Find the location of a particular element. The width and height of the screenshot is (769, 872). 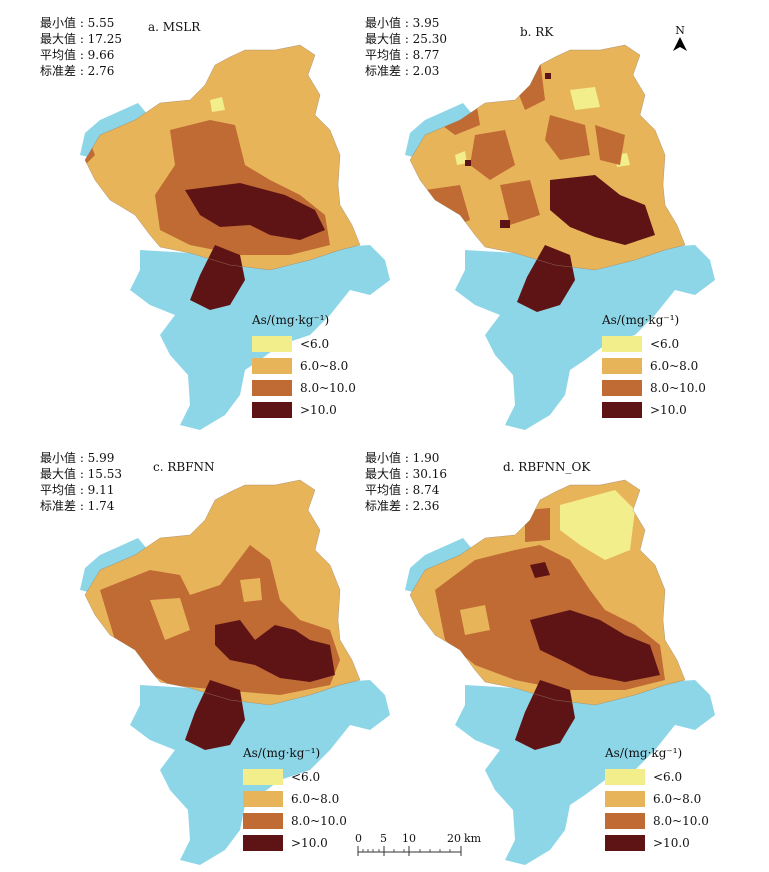

stat-max: 最大值 : 30.16 is located at coordinates (406, 474).